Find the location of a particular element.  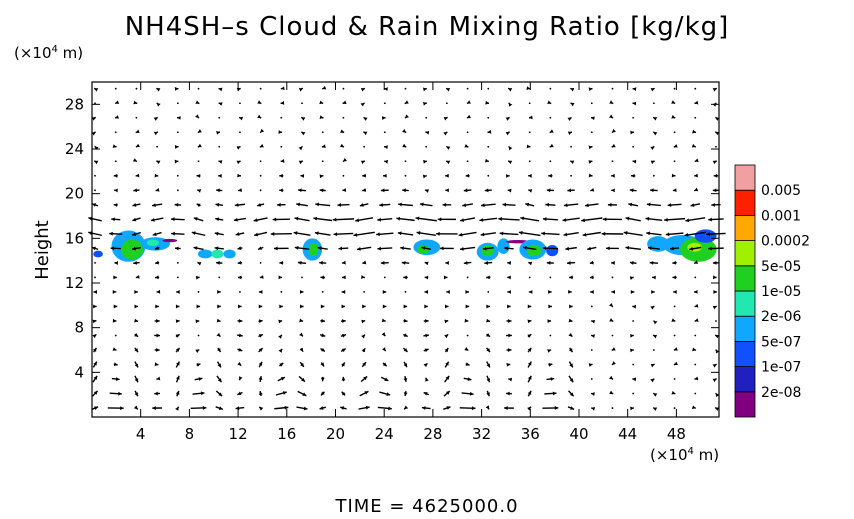

y-tick-label: 4 is located at coordinates (79, 372).